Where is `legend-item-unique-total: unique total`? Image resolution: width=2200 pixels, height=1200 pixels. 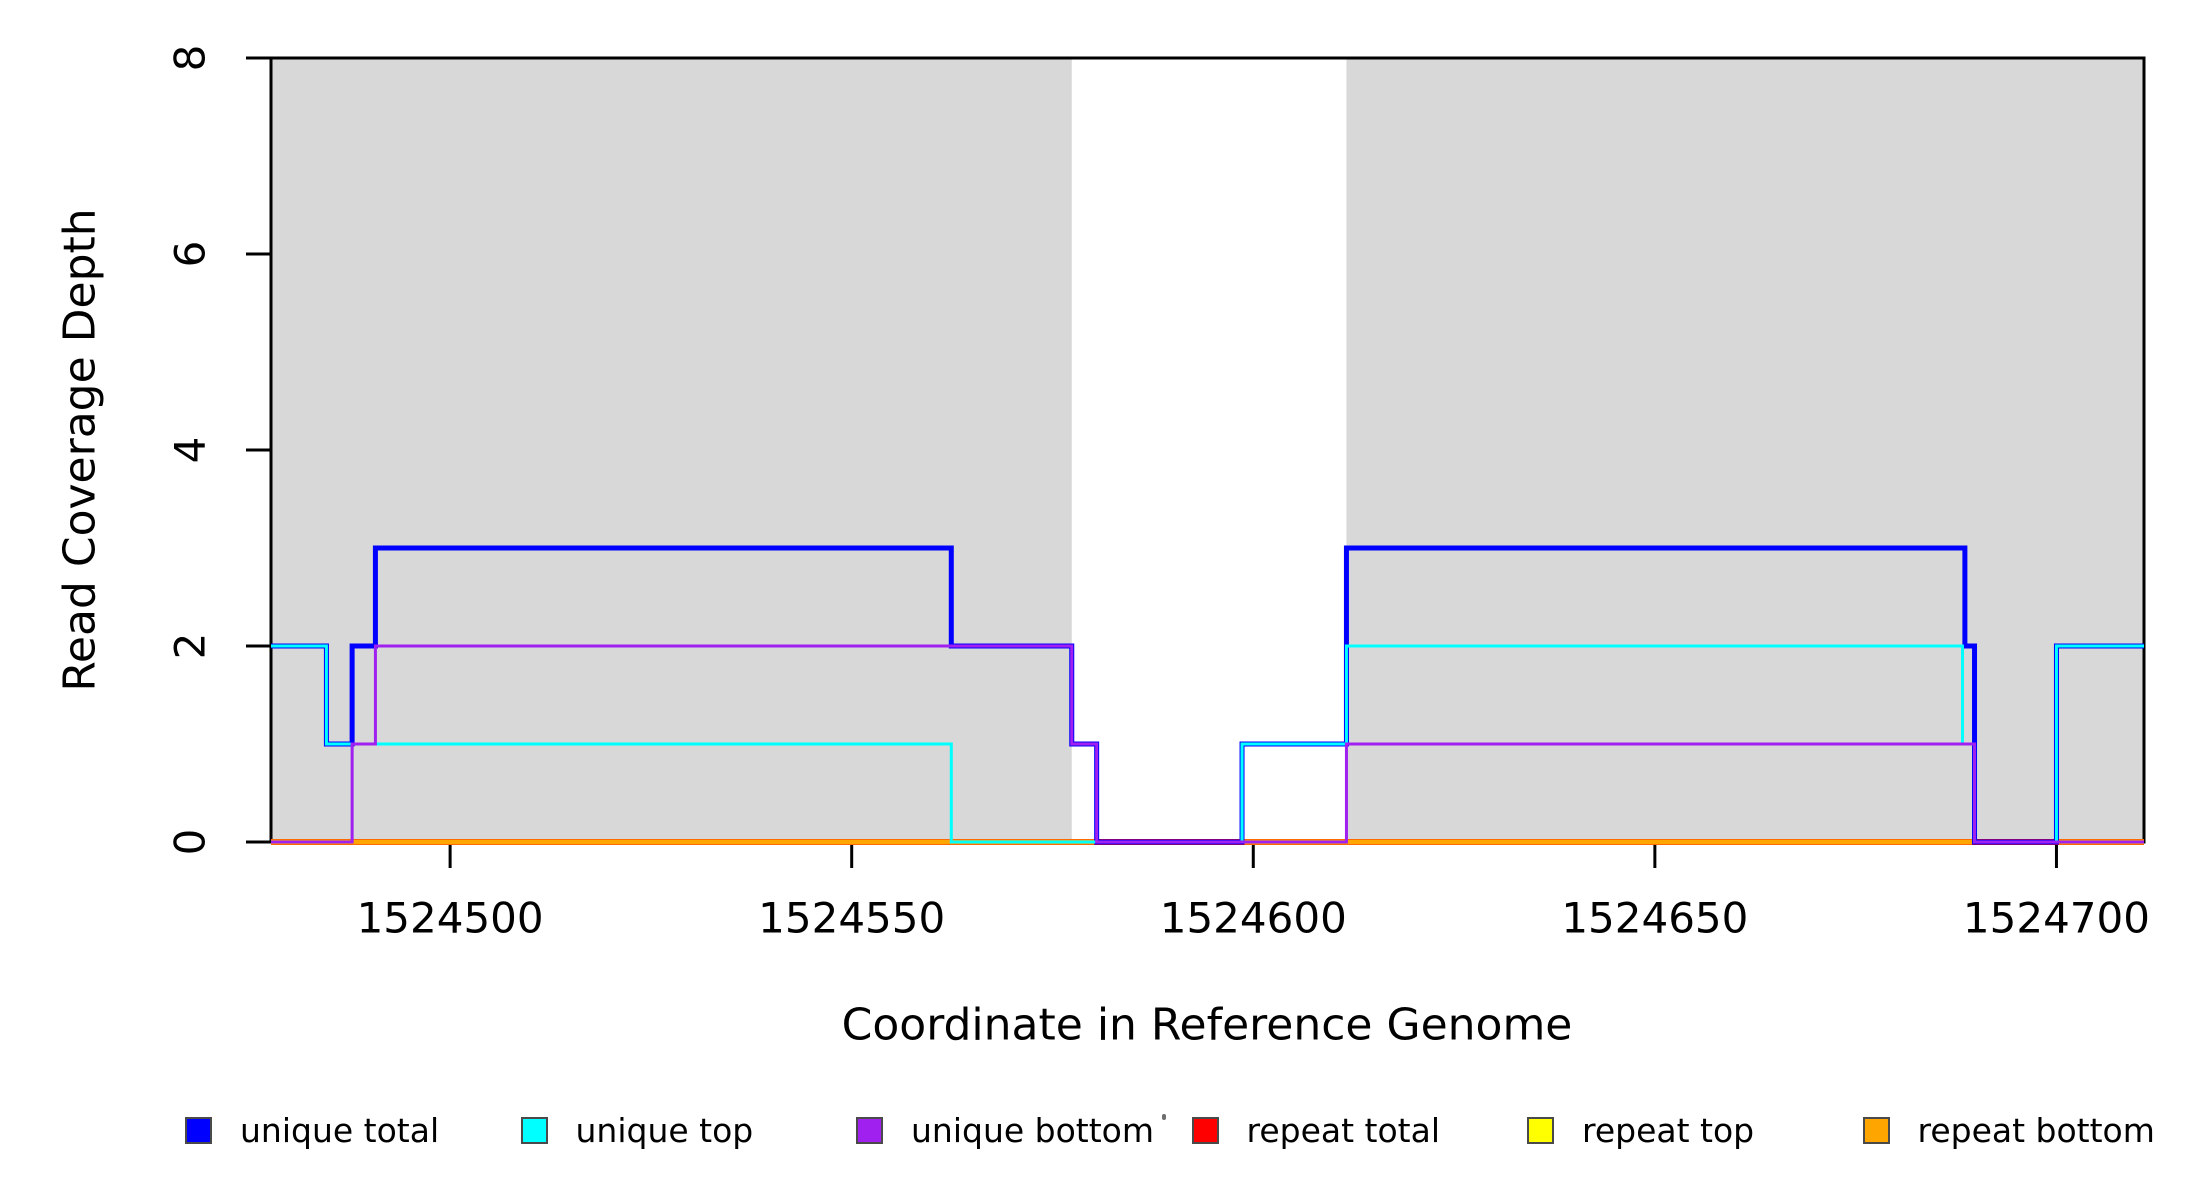 legend-item-unique-total: unique total is located at coordinates (312, 1130).